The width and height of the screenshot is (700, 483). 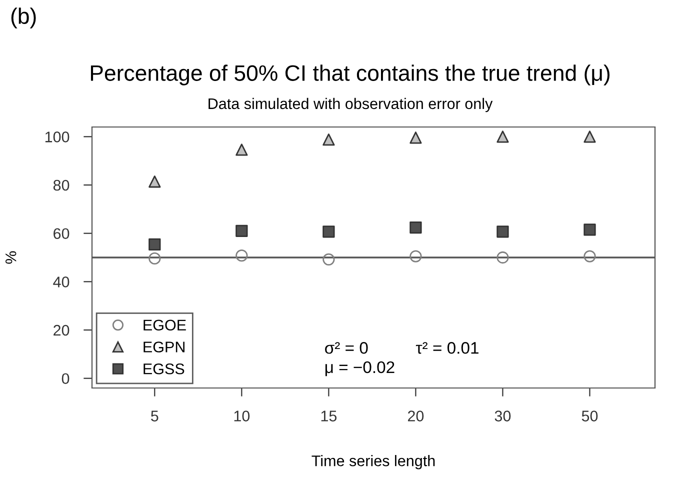 What do you see at coordinates (164, 368) in the screenshot?
I see `legend-label: EGSS` at bounding box center [164, 368].